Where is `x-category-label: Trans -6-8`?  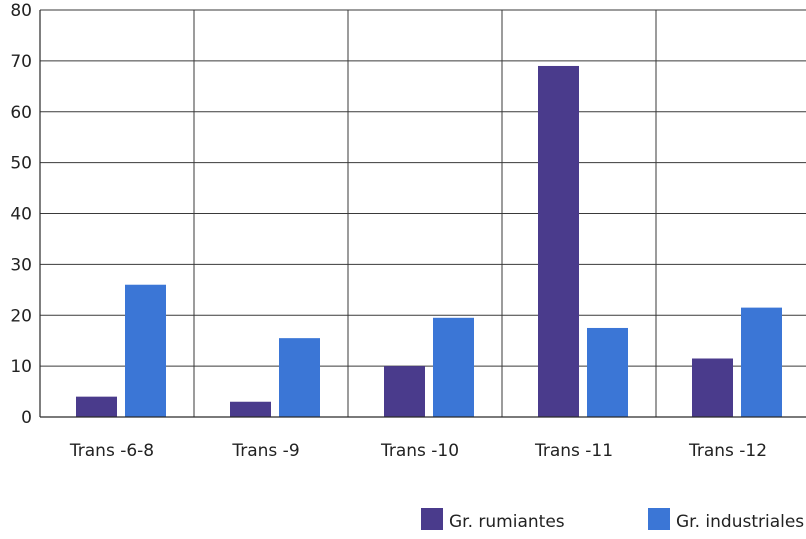
x-category-label: Trans -6-8 is located at coordinates (111, 451).